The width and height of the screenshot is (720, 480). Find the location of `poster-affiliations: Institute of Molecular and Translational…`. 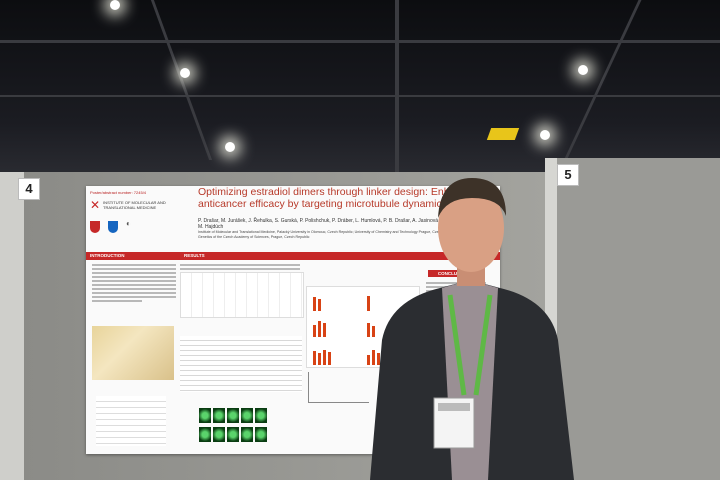

poster-affiliations: Institute of Molecular and Translational… is located at coordinates (345, 234).